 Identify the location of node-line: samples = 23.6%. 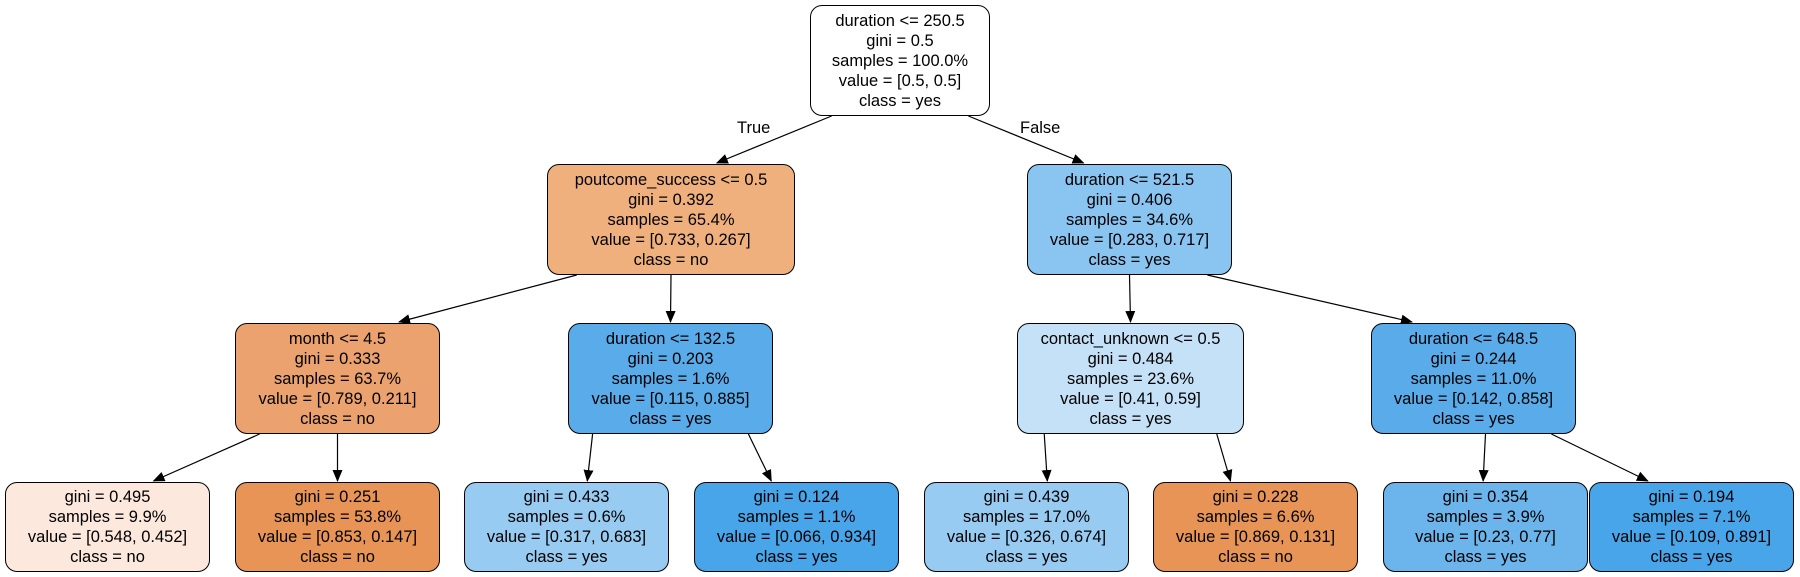
(1130, 378).